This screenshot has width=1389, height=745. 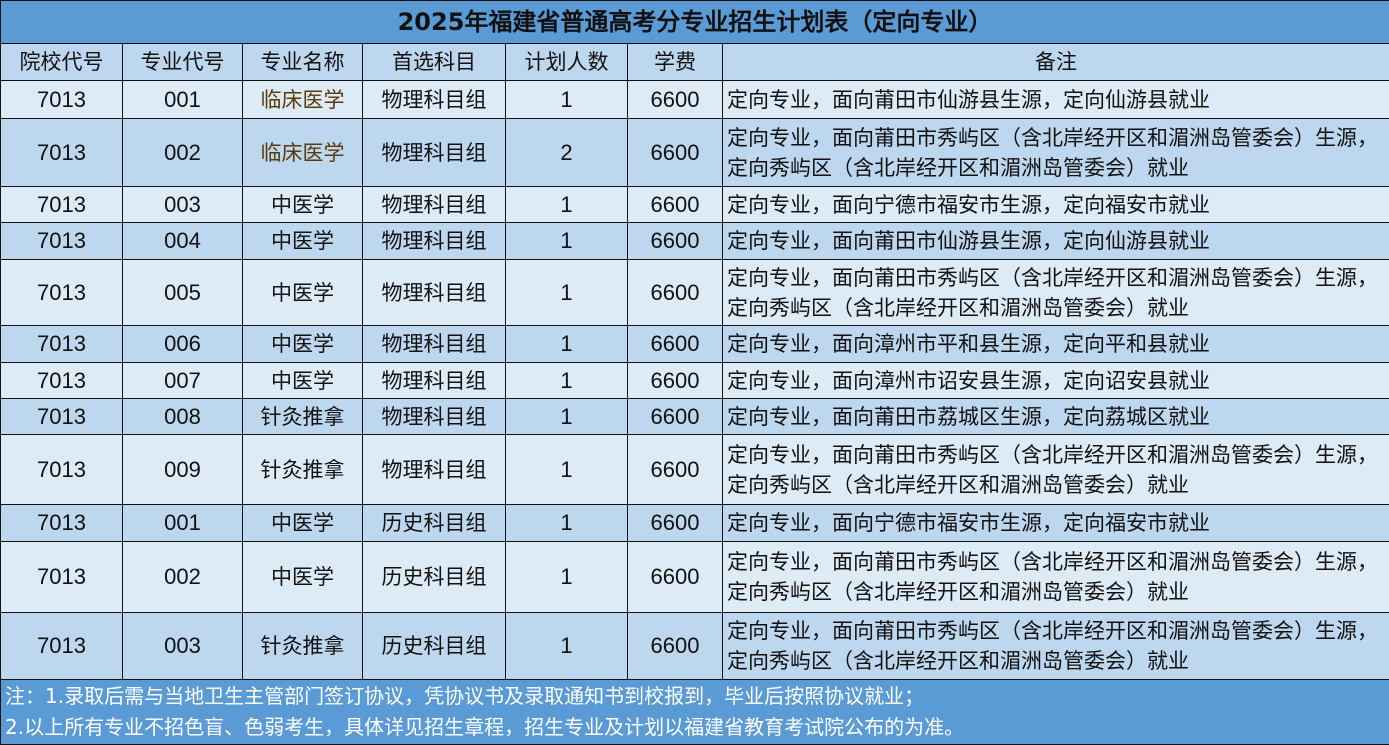 I want to click on table-title: 2025年福建省普通高考分专业招生计划表（定向专业）, so click(x=695, y=22).